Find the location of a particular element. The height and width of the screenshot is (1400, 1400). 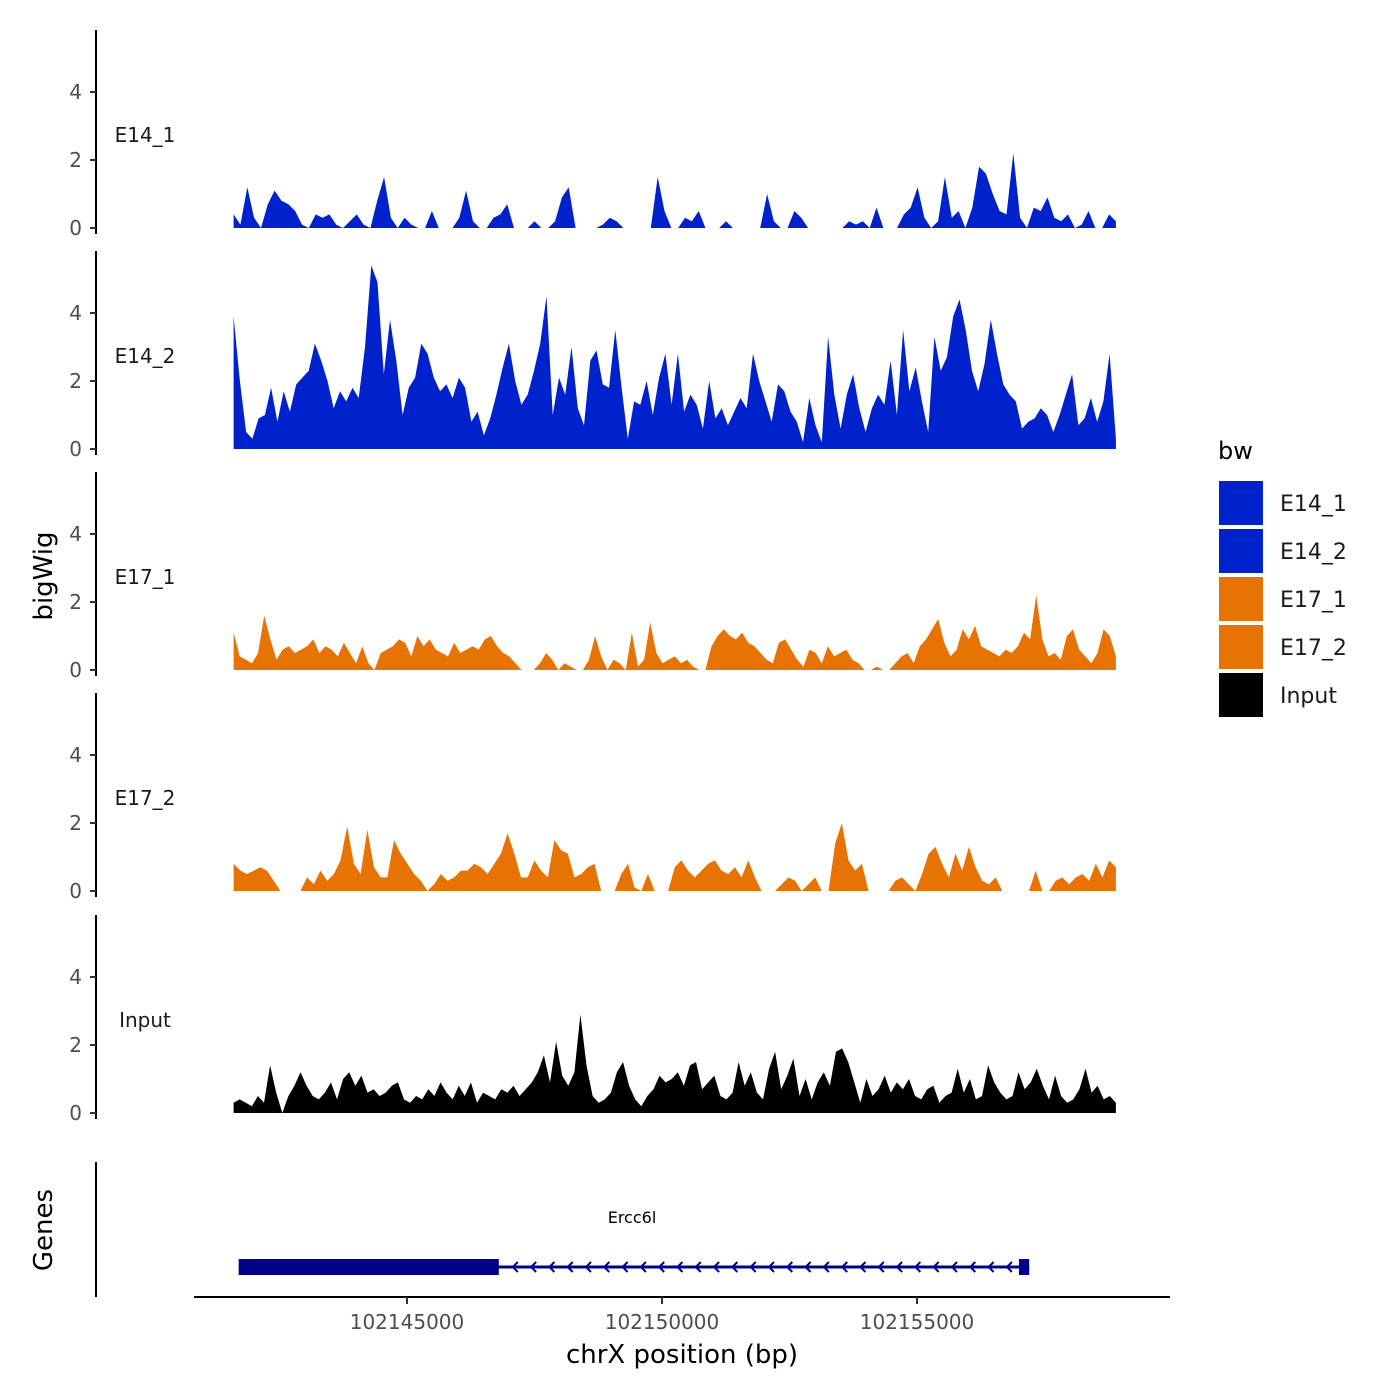

legend: bw E14_1 E14_2 E17_1 E17_2 Input is located at coordinates (1282, 577).